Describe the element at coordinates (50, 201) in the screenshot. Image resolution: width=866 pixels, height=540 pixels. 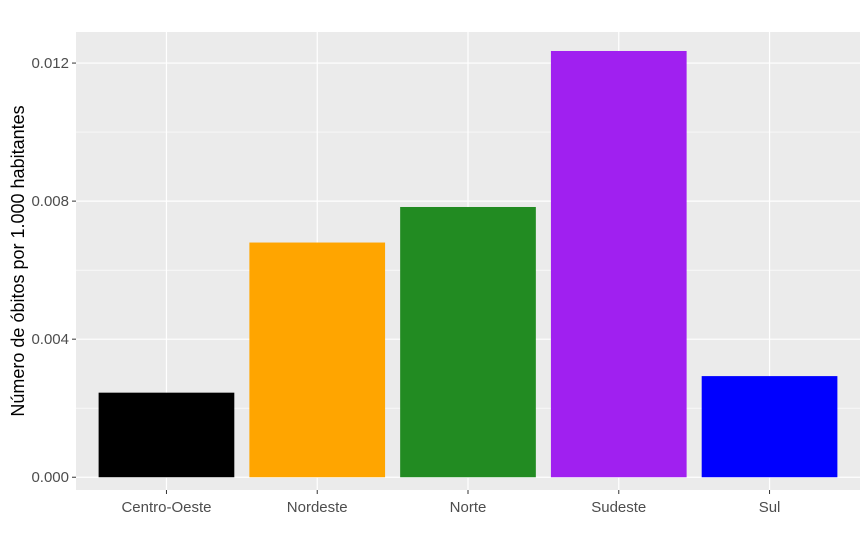
I see `y-tick-label-2: 0.008` at that location.